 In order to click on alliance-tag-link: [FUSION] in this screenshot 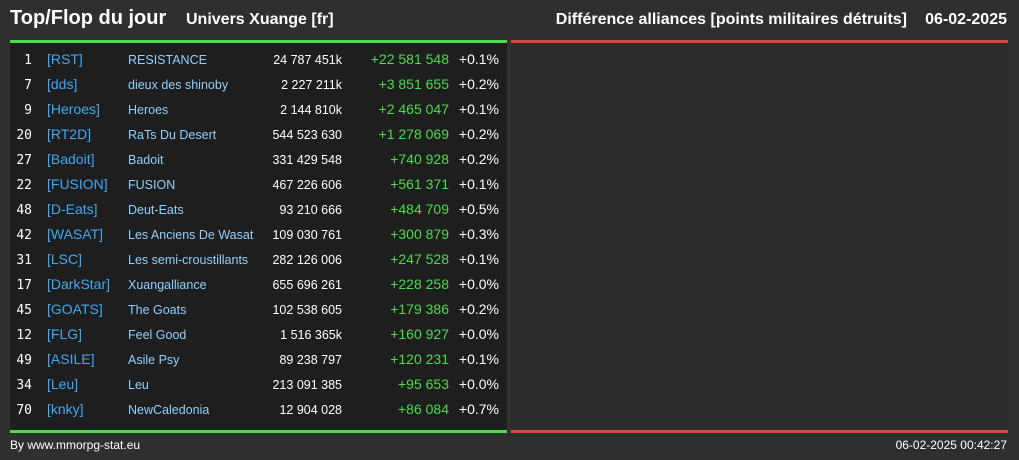, I will do `click(77, 184)`.